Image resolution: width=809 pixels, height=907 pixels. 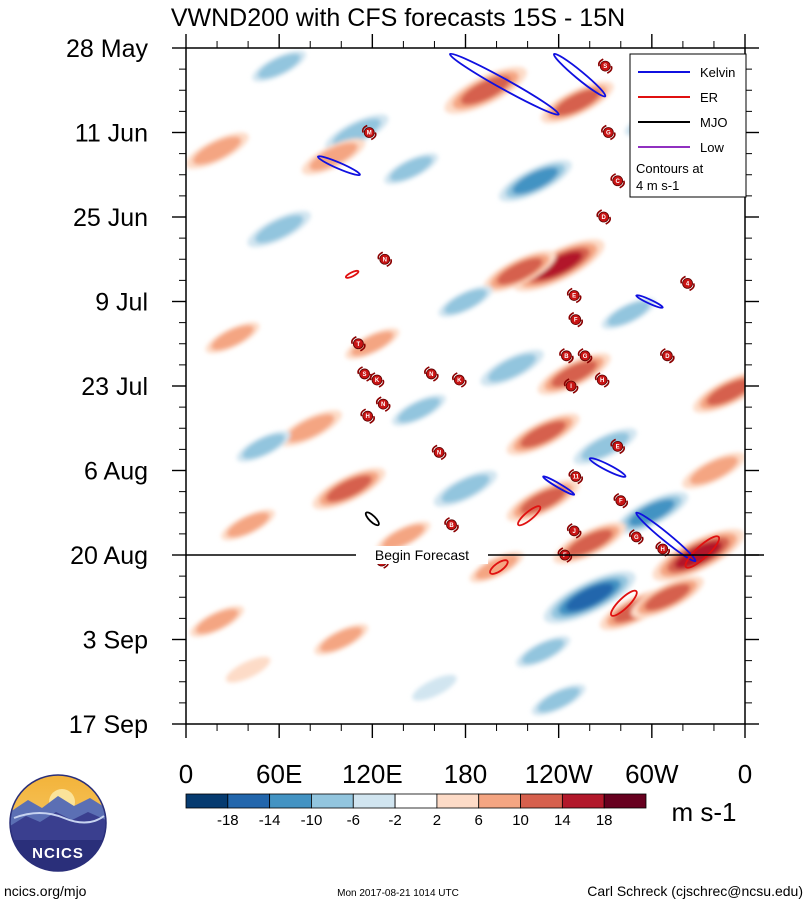 I want to click on colorbar-tick-label: 6, so click(x=479, y=820).